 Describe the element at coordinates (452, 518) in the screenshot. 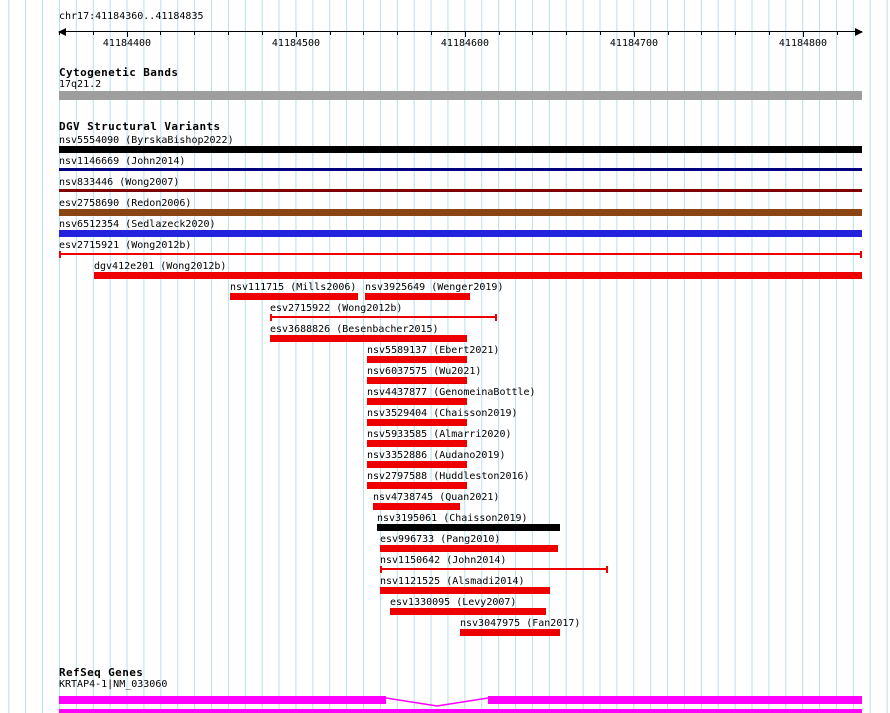

I see `variant-label: nsv3195061 (Chaisson2019)` at that location.